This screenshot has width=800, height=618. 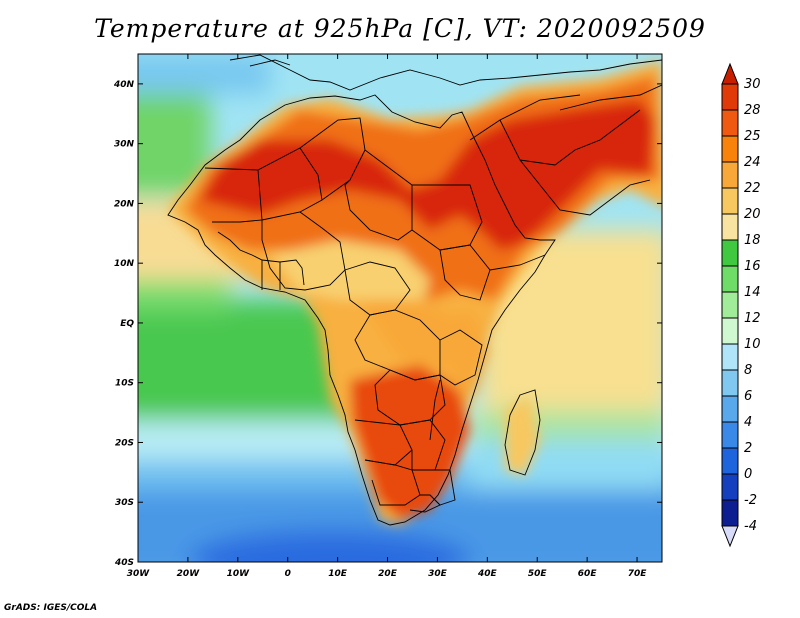 What do you see at coordinates (752, 240) in the screenshot?
I see `colorbar-label: 18` at bounding box center [752, 240].